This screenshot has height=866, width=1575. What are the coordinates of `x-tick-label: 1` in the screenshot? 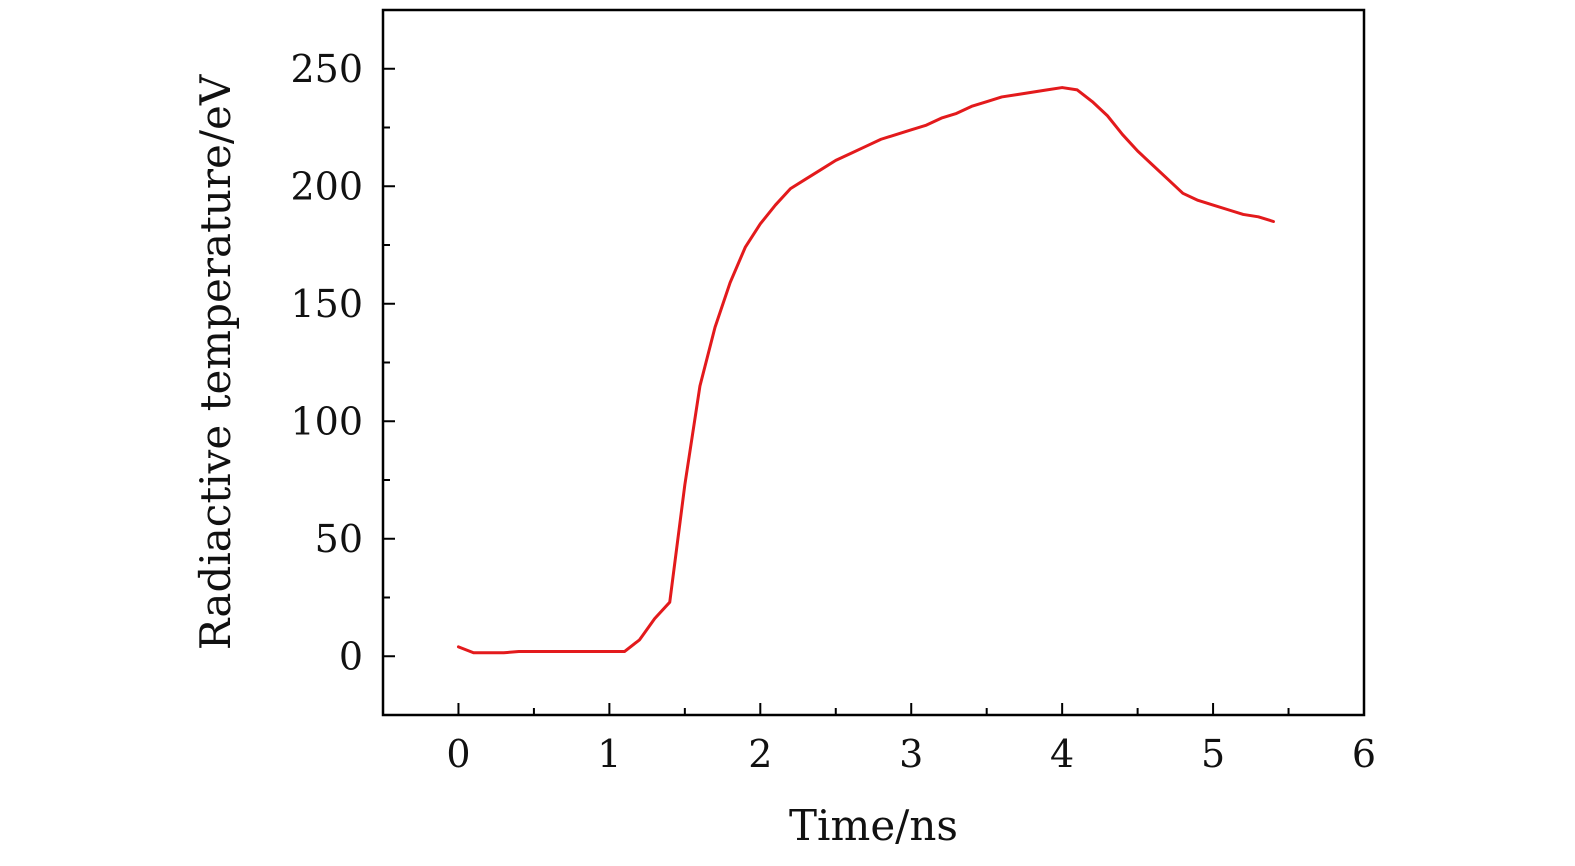 It's located at (609, 754).